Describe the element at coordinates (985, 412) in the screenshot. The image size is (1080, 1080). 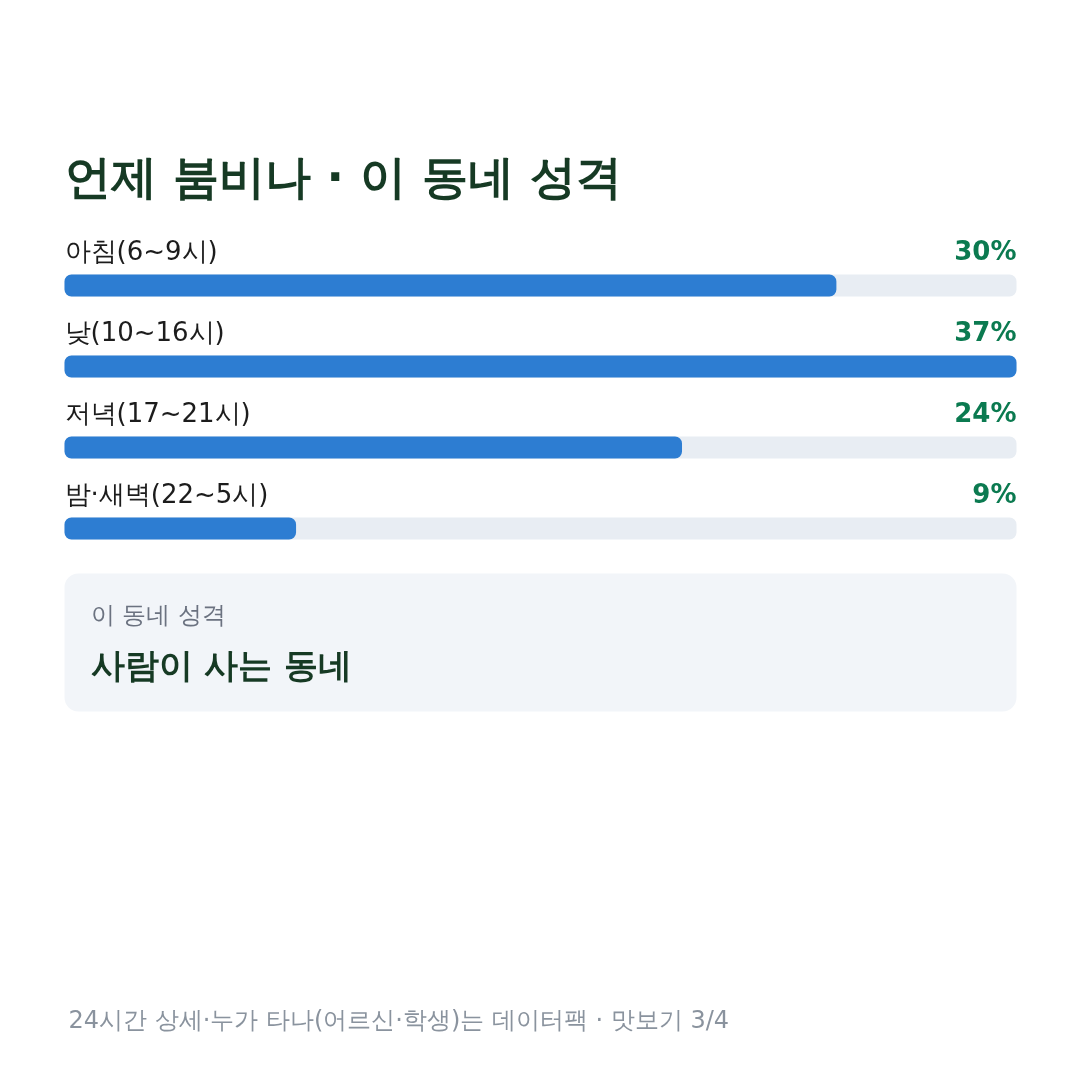
I see `data-label: 24%` at that location.